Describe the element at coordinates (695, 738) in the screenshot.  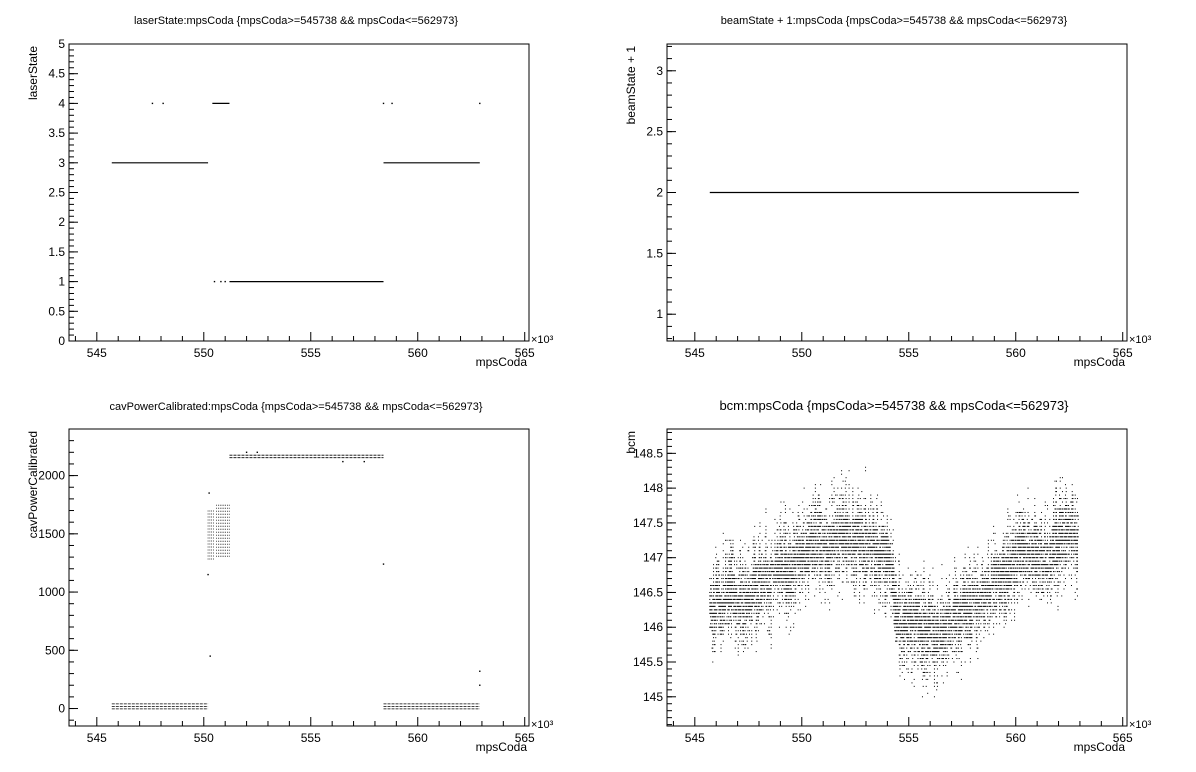
I see `x-tick-label: 545` at that location.